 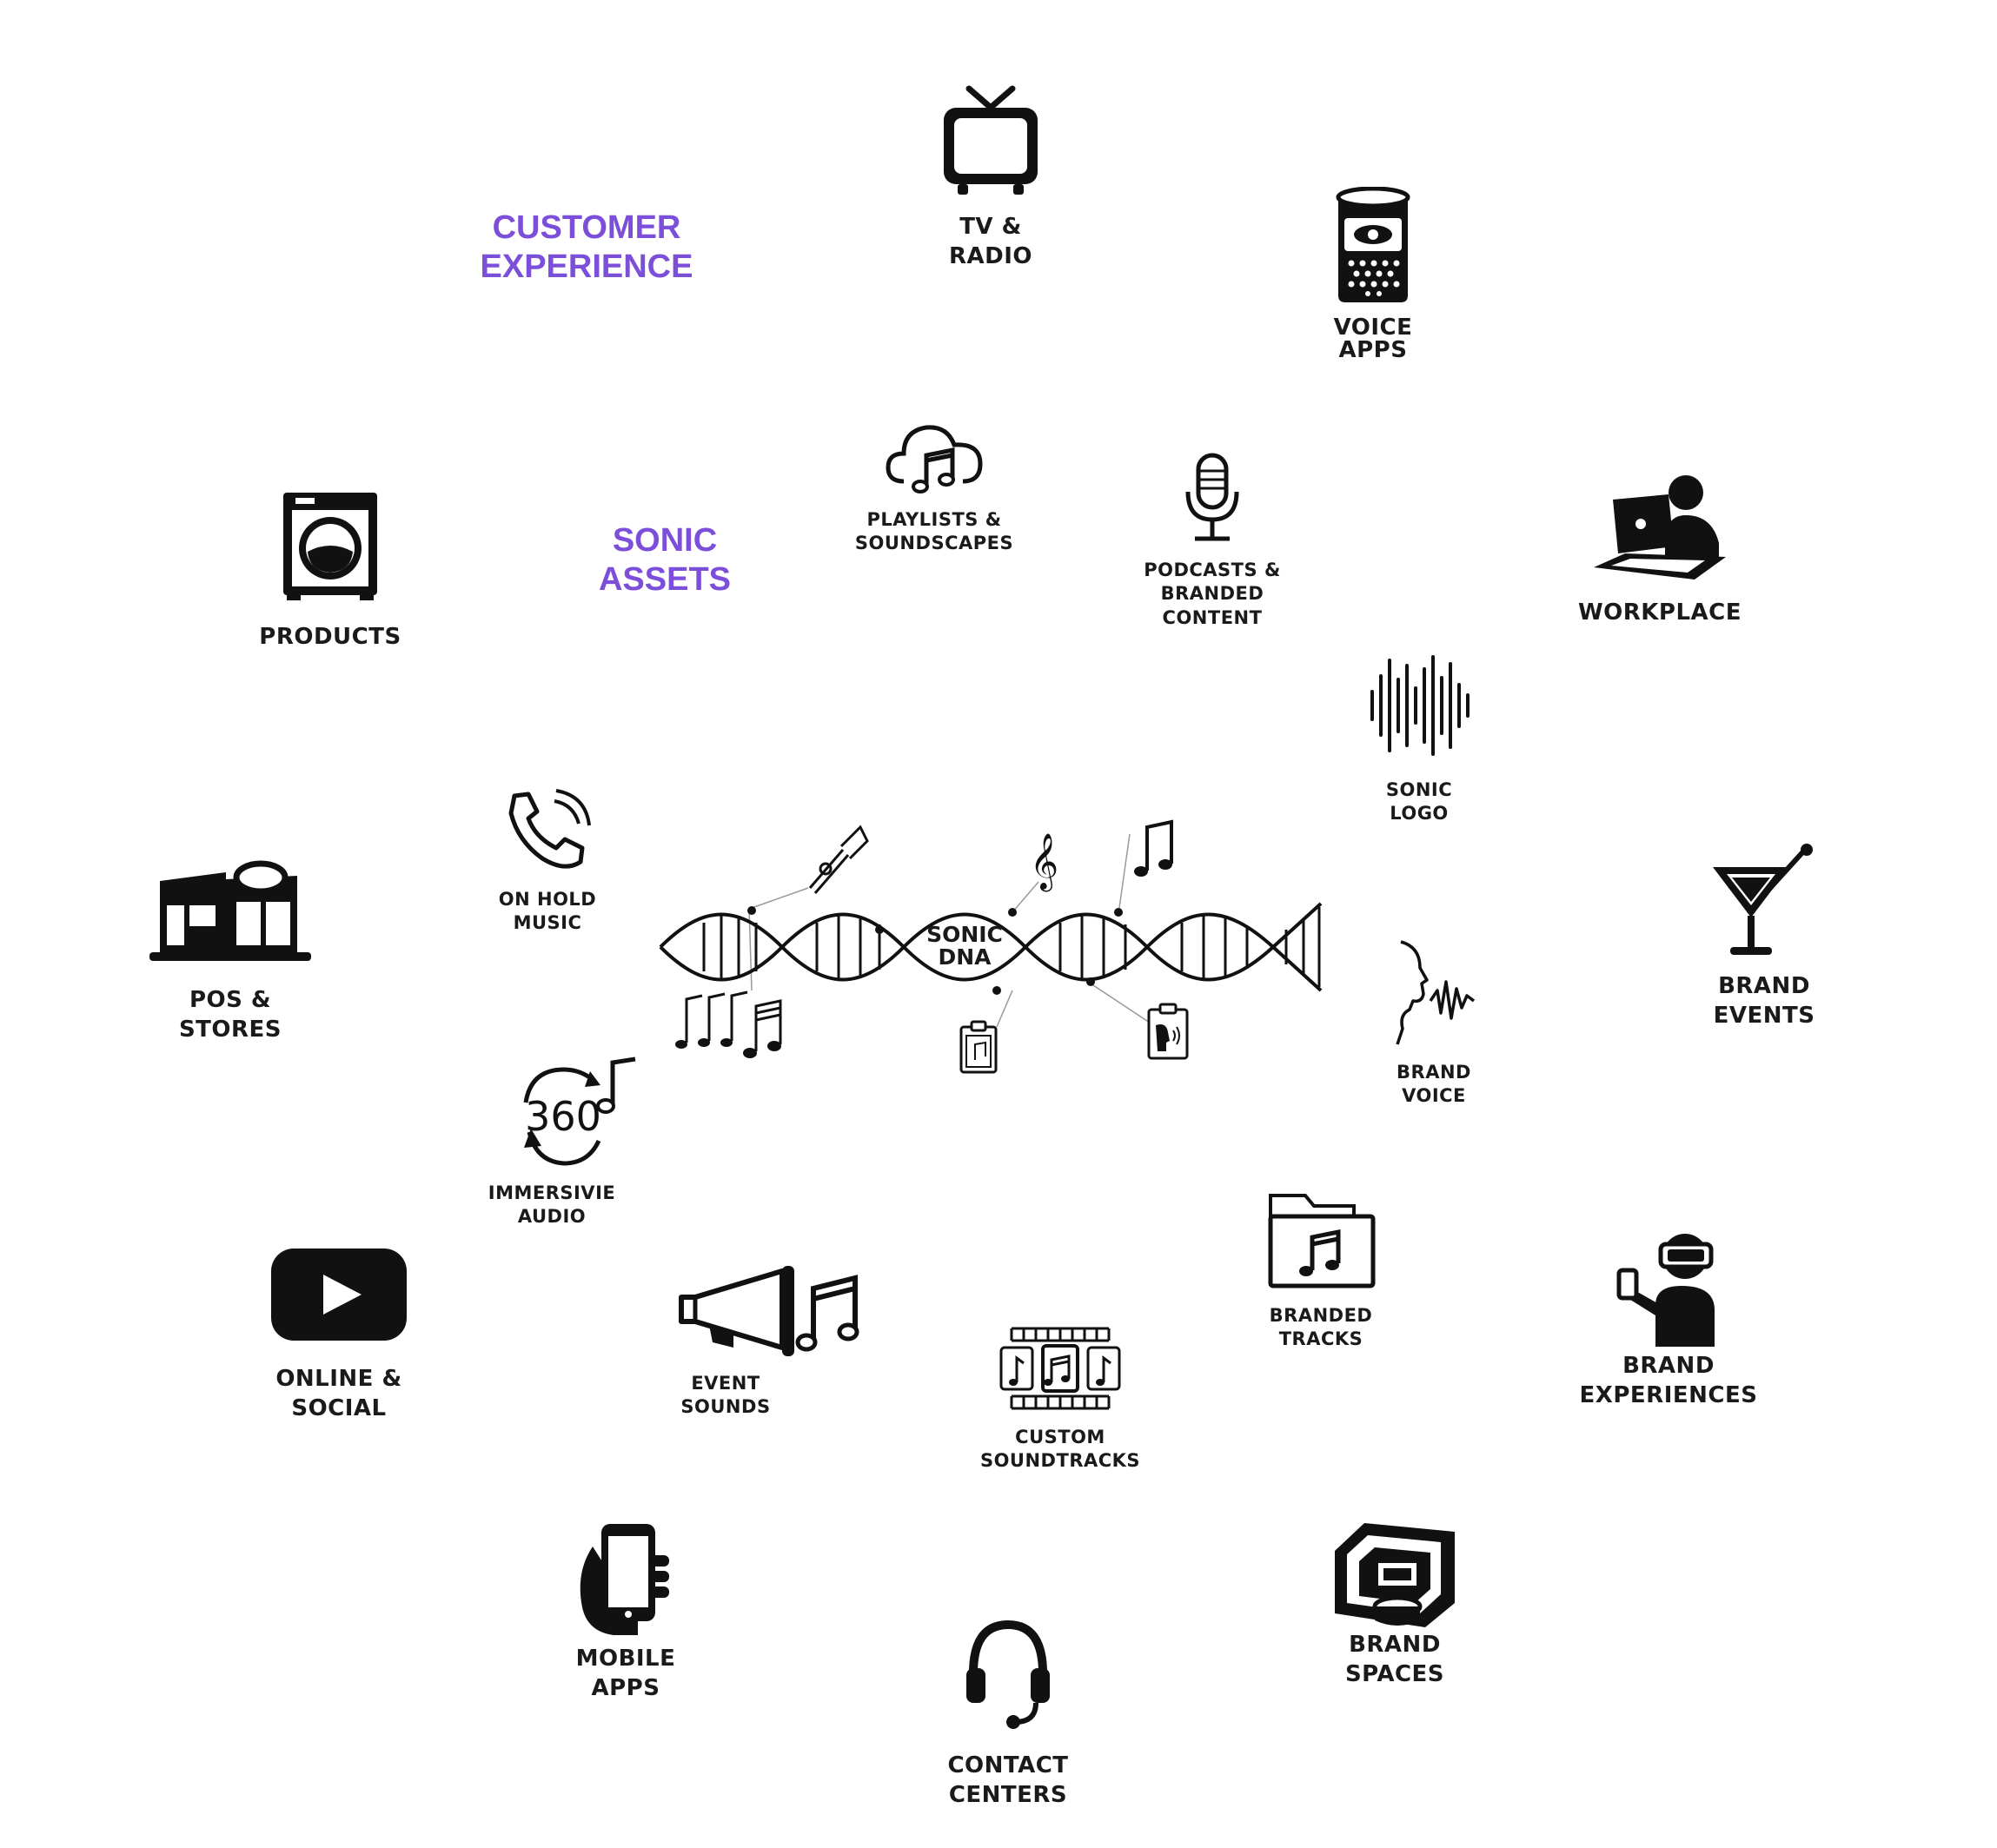 What do you see at coordinates (665, 560) in the screenshot?
I see `section-sonic-assets: SONIC ASSETS` at bounding box center [665, 560].